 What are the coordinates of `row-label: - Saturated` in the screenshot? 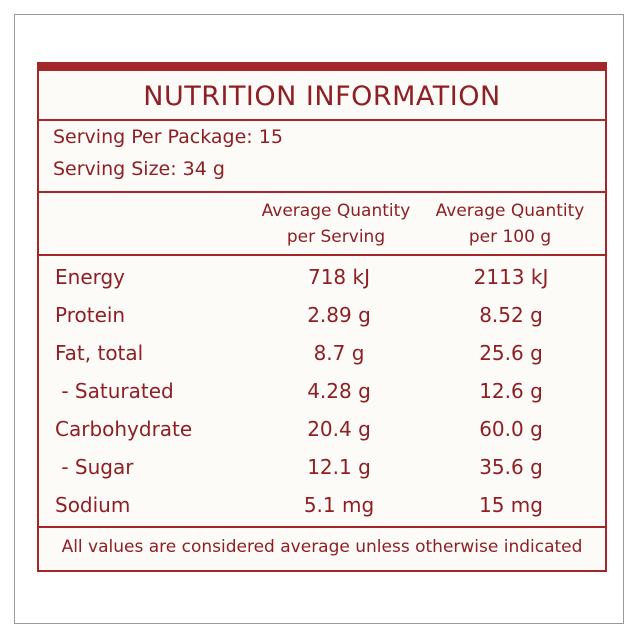 It's located at (114, 391).